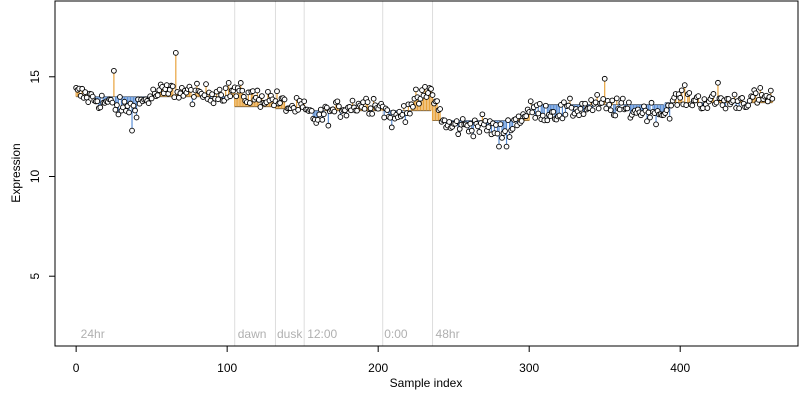 The image size is (800, 400). I want to click on group-labels: 24hr dawn dusk 12:00 0:00 48hr, so click(270, 334).